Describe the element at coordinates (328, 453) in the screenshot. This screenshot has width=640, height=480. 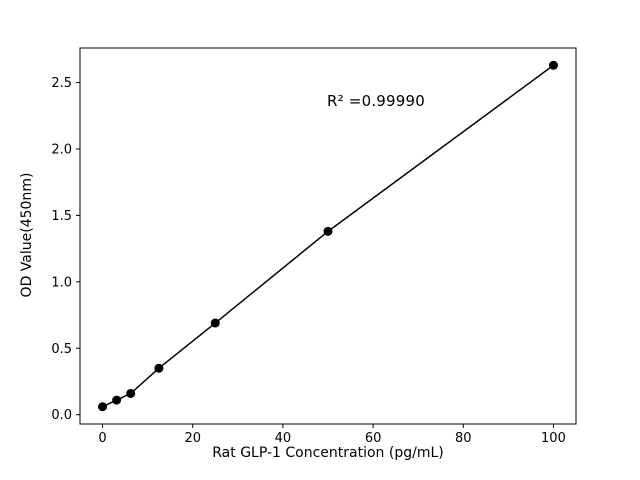
I see `x-axis-label: Rat GLP-1 Concentration (pg/mL)` at that location.